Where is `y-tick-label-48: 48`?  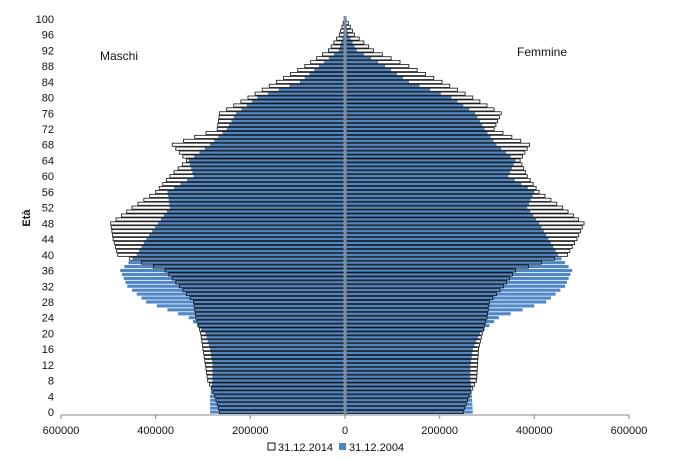
y-tick-label-48: 48 is located at coordinates (48, 224).